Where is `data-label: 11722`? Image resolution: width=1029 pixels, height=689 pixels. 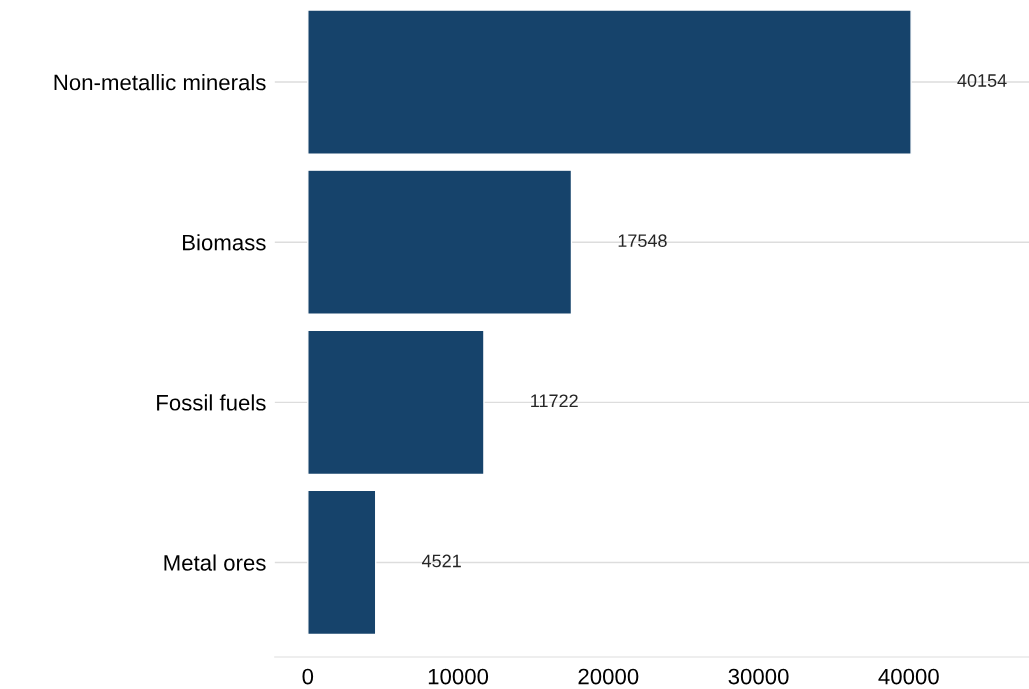 data-label: 11722 is located at coordinates (554, 401).